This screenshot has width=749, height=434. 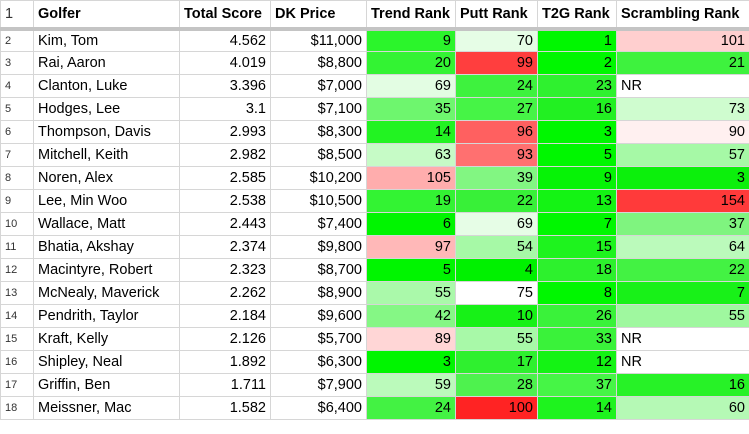 I want to click on row-number: 7, so click(x=17, y=155).